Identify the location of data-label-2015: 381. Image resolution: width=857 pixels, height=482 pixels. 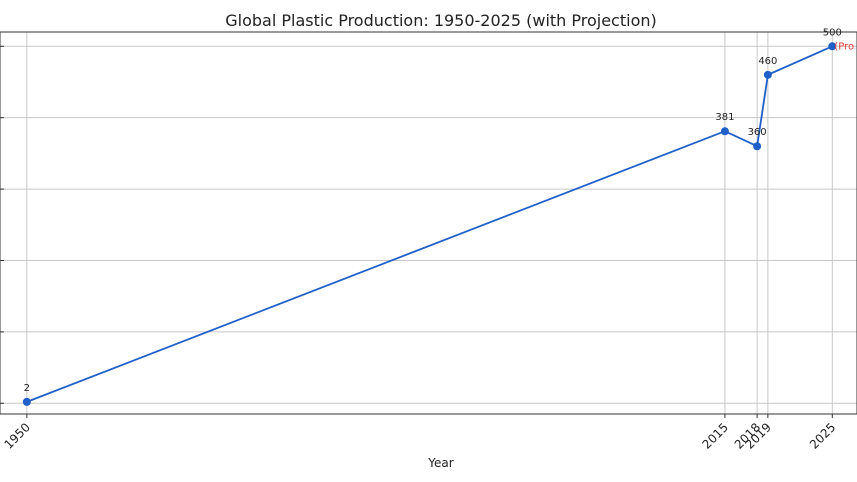
(724, 117).